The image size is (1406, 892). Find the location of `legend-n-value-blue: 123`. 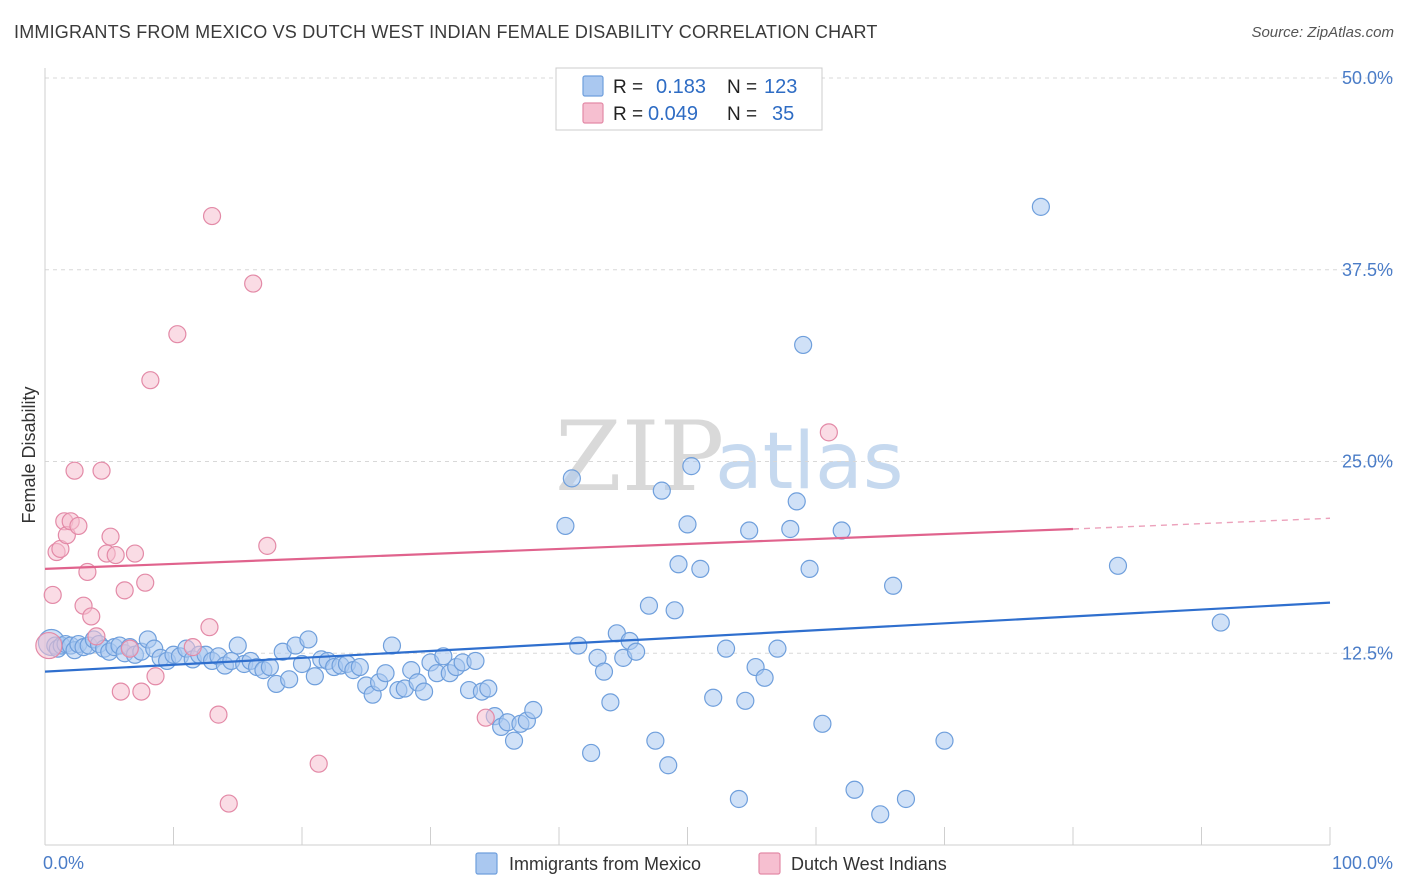

legend-n-value-blue: 123 is located at coordinates (780, 87).